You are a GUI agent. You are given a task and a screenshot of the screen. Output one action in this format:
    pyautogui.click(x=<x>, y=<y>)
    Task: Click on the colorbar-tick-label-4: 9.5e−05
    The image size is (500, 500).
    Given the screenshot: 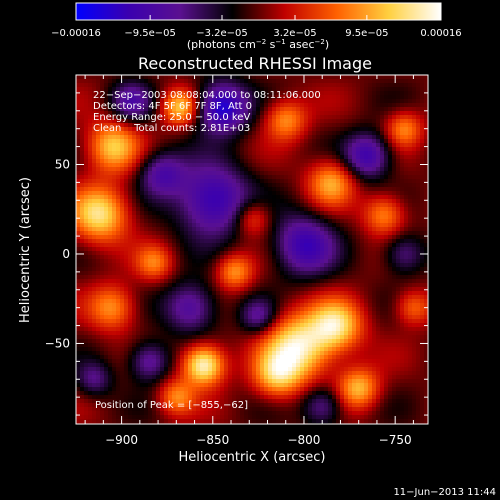 What is the action you would take?
    pyautogui.click(x=366, y=33)
    